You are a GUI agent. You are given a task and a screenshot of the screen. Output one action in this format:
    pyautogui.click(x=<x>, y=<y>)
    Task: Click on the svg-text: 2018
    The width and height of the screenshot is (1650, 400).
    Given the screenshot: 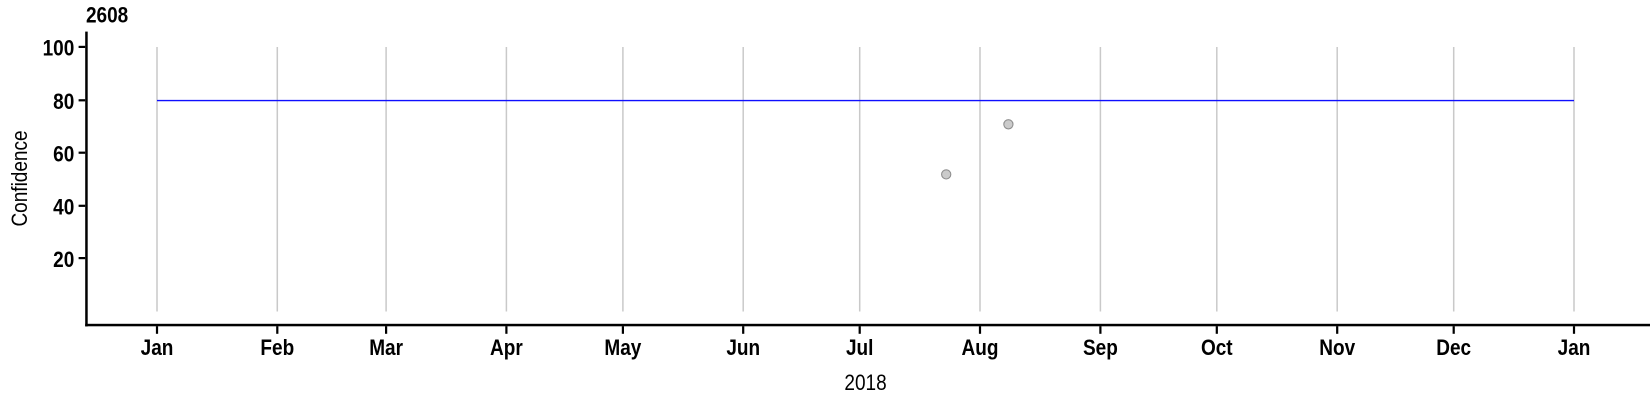 What is the action you would take?
    pyautogui.click(x=865, y=383)
    